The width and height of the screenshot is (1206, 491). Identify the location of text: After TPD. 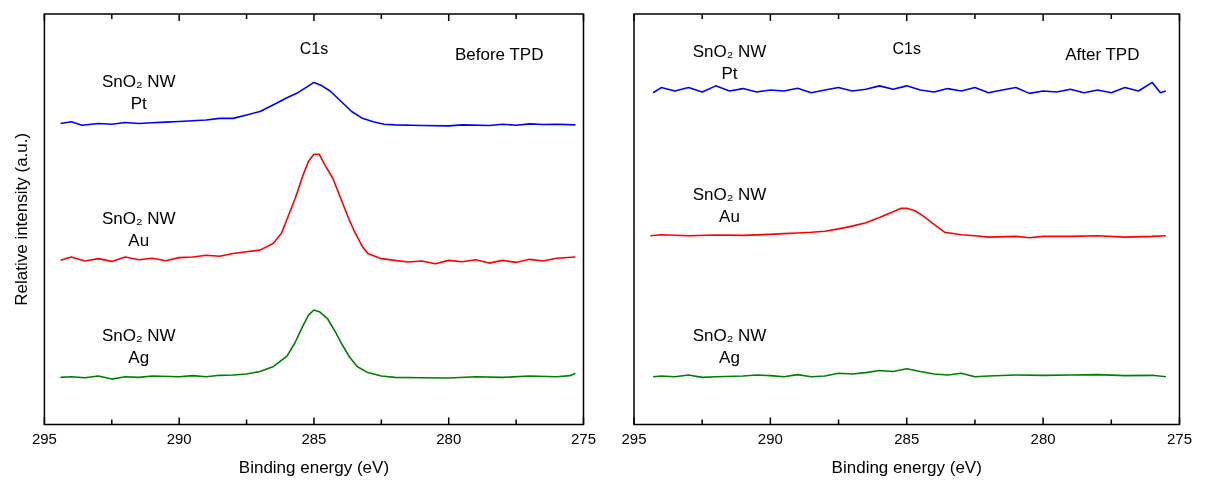
(1102, 54).